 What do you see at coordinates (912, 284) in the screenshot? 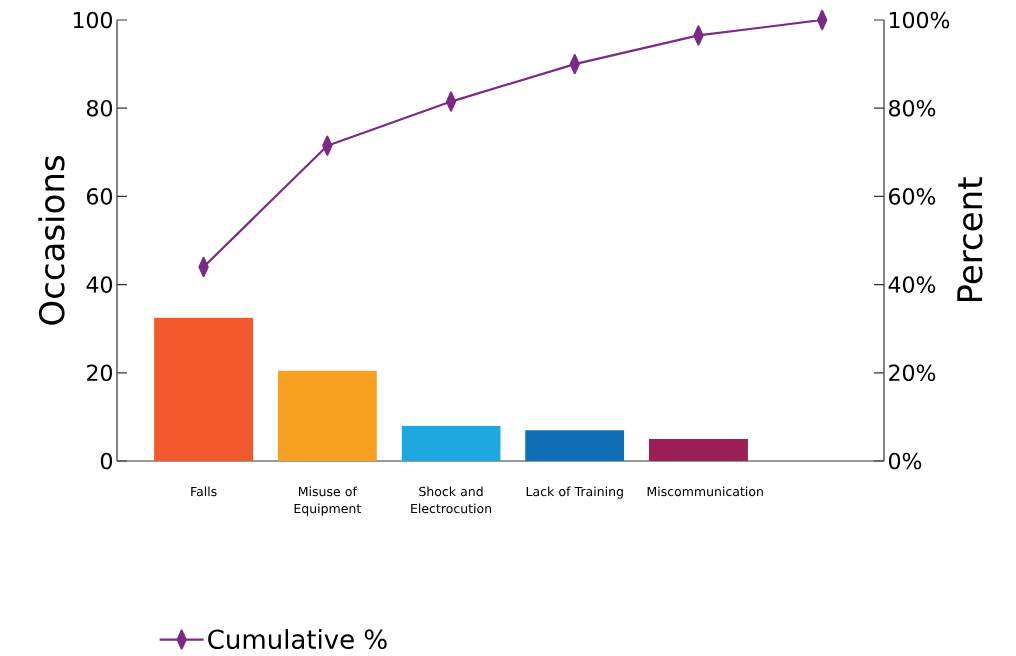
I see `y2-tick-label: 40%` at bounding box center [912, 284].